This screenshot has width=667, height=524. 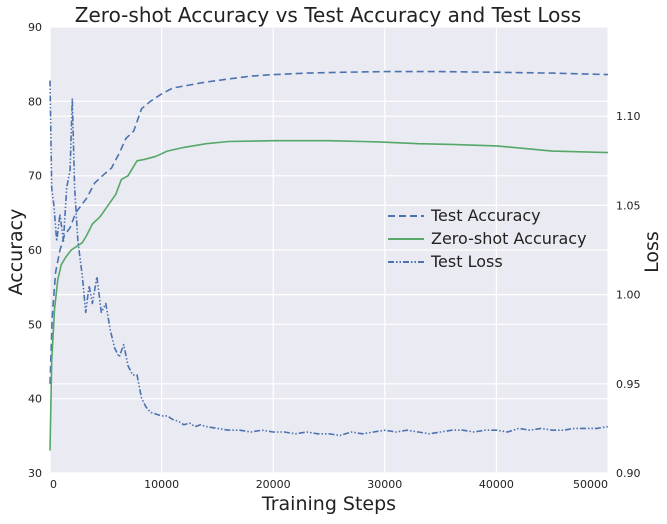 What do you see at coordinates (628, 384) in the screenshot?
I see `y-right-tick-label: 0.95` at bounding box center [628, 384].